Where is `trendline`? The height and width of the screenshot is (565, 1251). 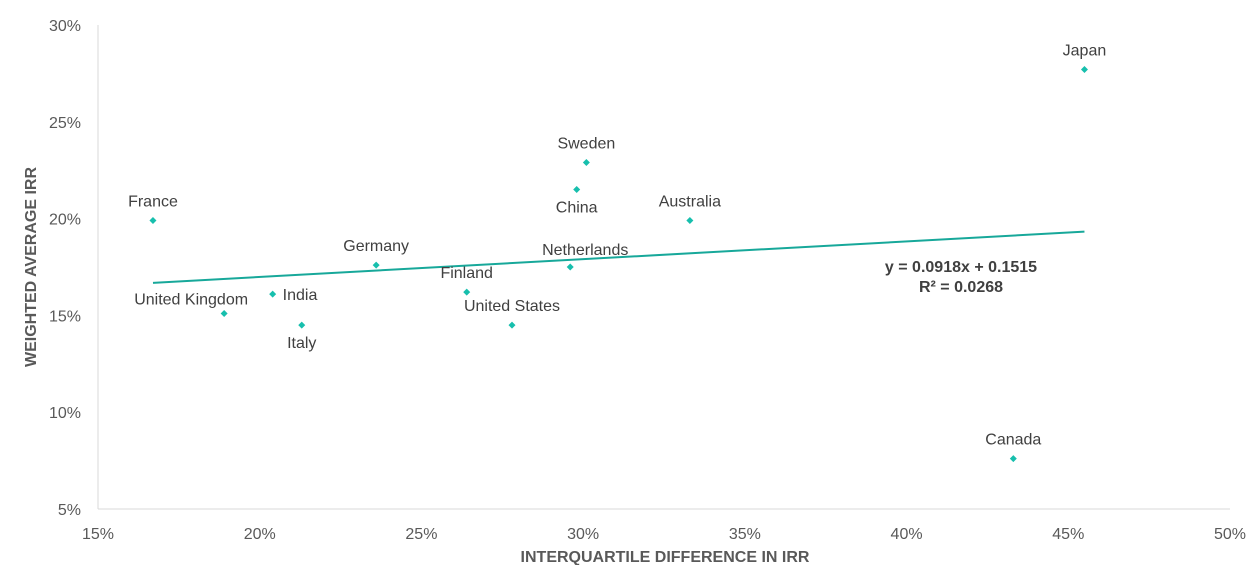
trendline is located at coordinates (618, 257).